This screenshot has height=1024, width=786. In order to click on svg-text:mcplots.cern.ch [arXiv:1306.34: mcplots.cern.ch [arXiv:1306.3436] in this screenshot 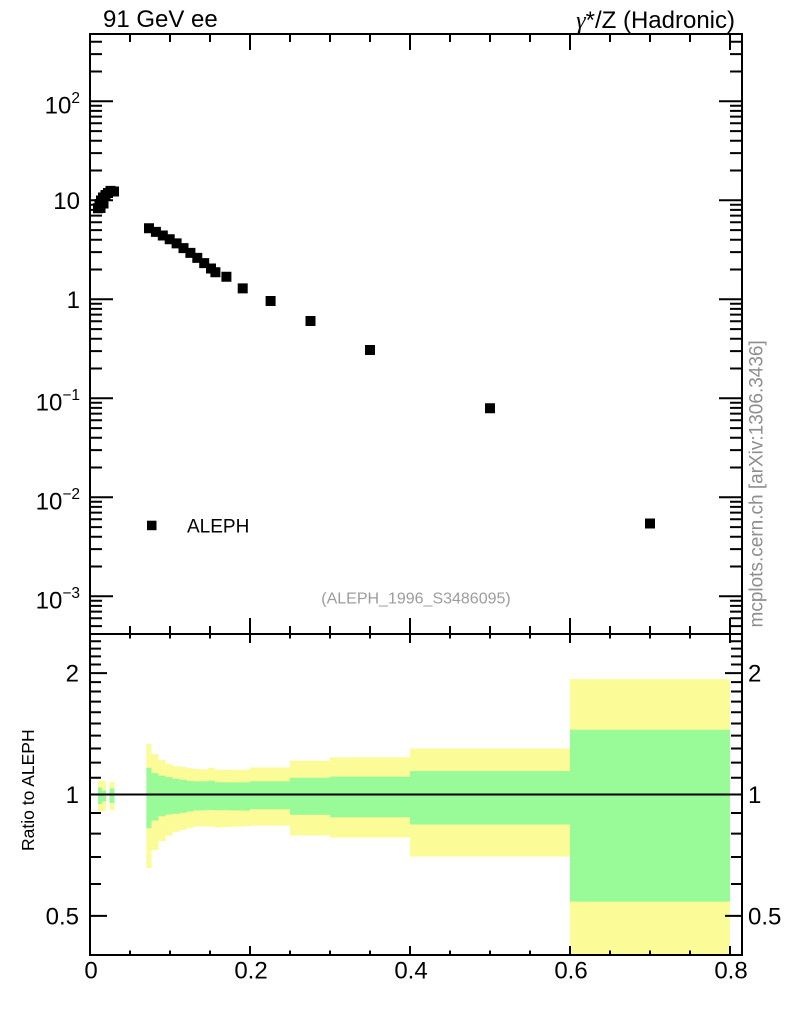, I will do `click(757, 483)`.